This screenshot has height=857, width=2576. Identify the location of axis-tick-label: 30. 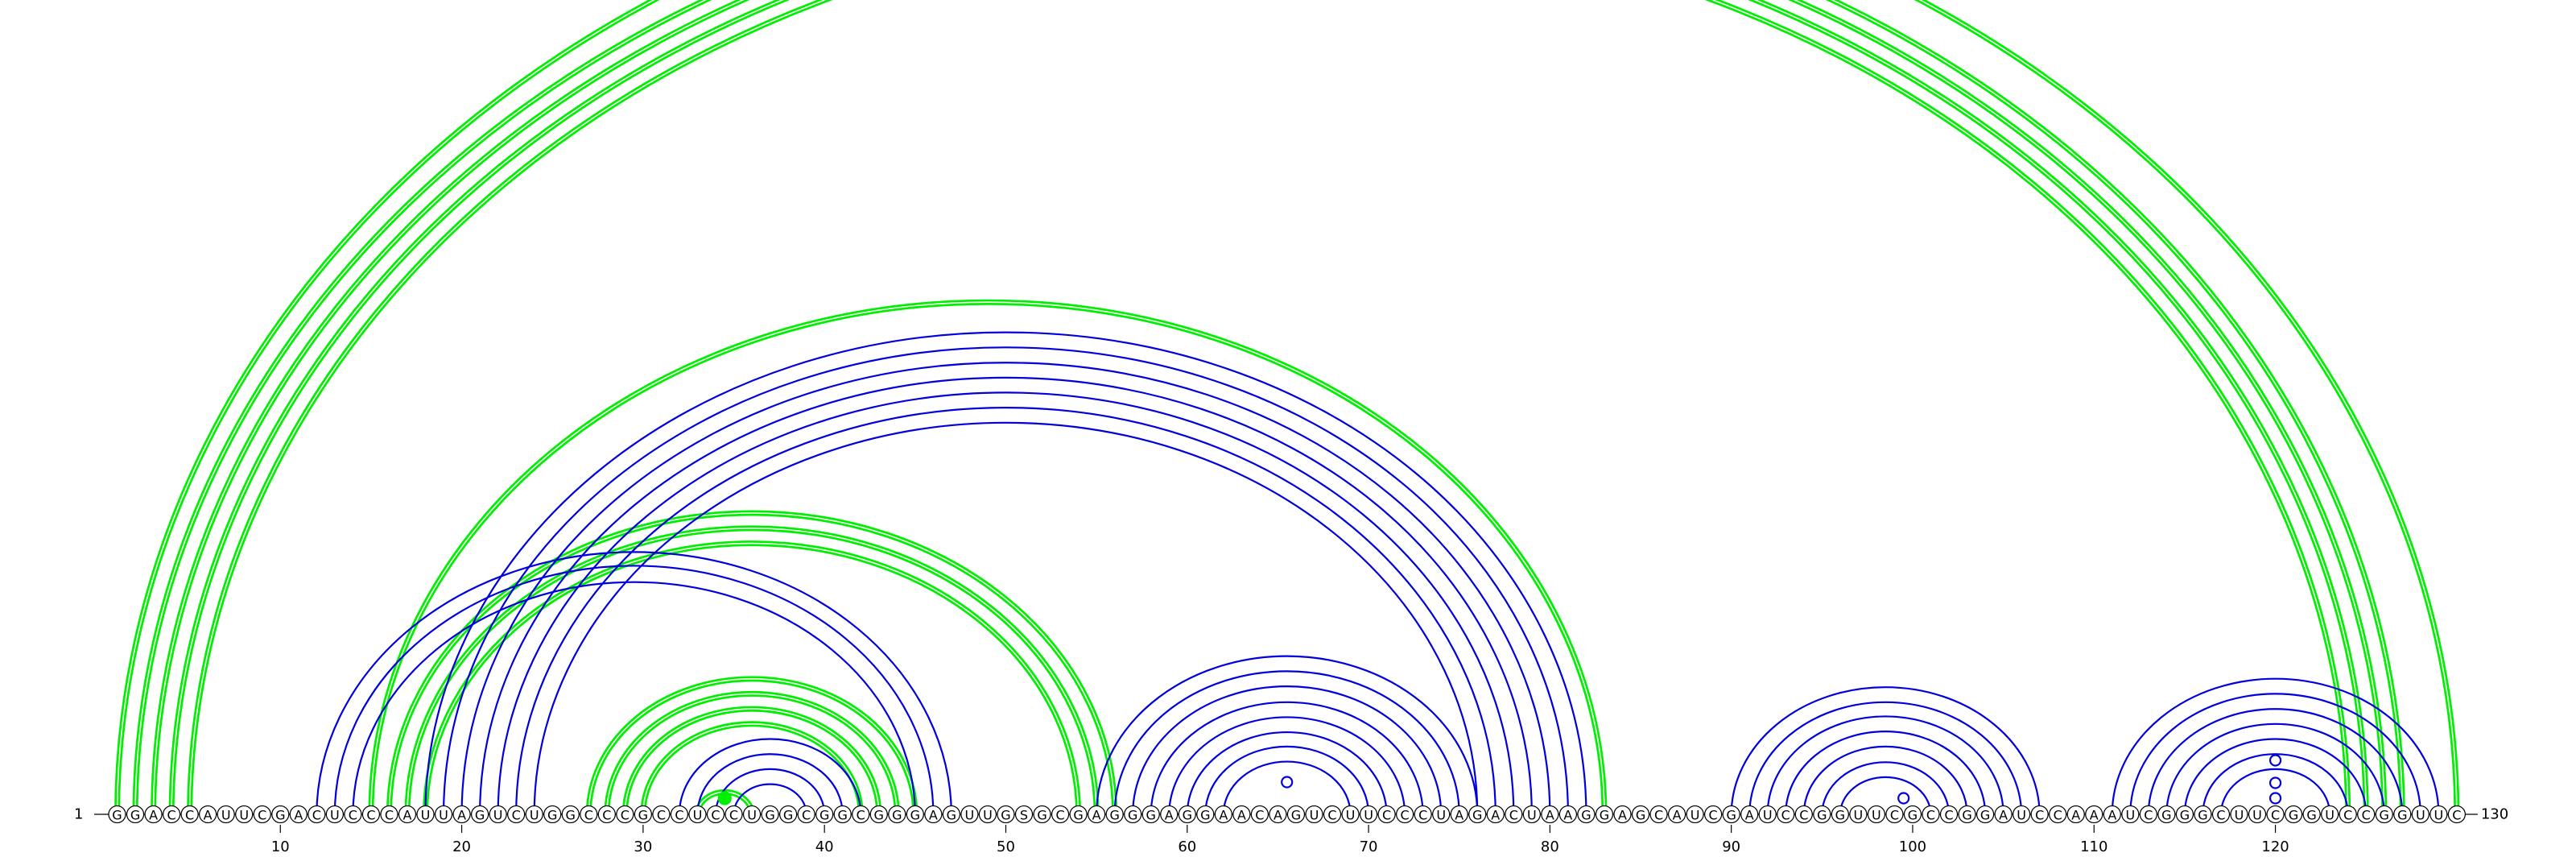
(643, 846).